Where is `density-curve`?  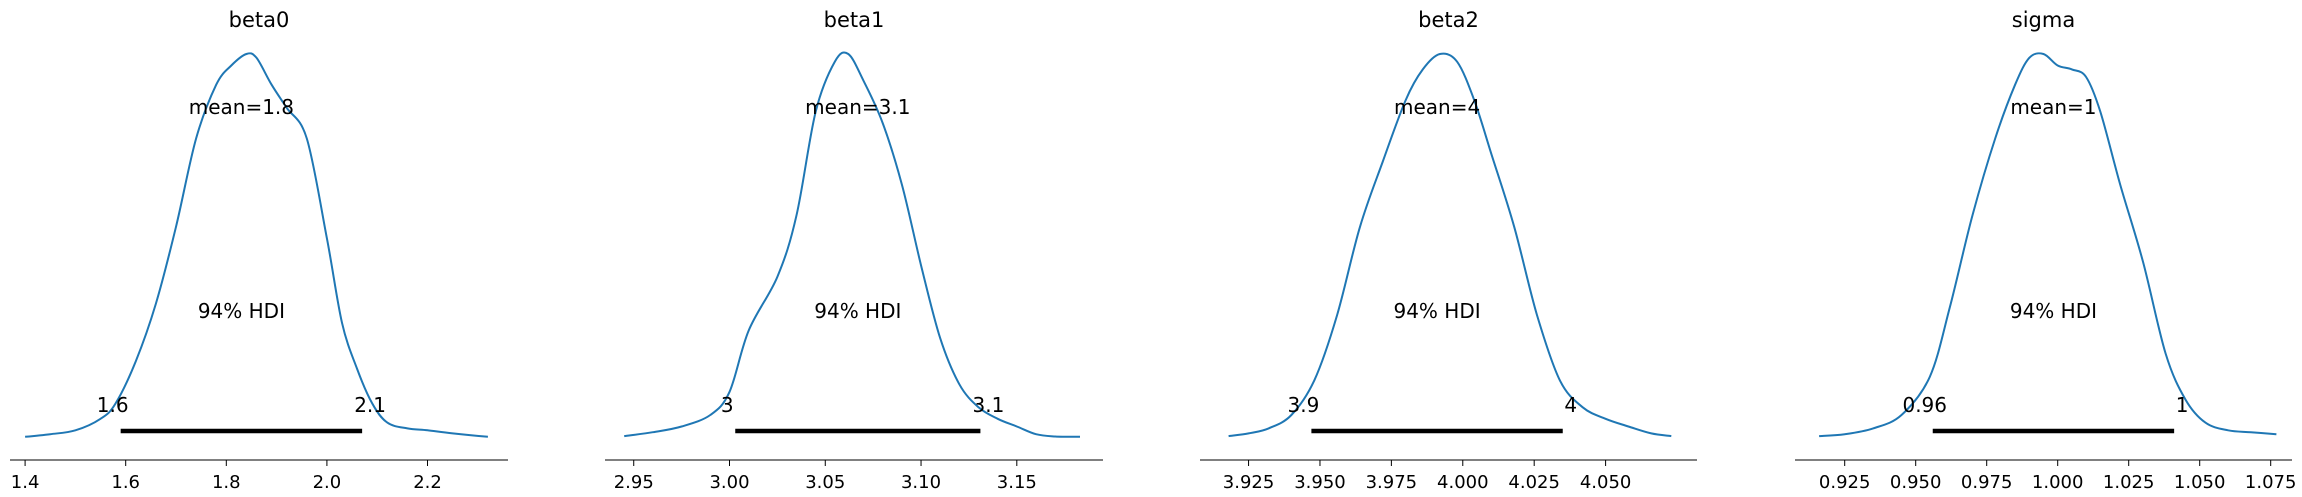 density-curve is located at coordinates (1450, 245).